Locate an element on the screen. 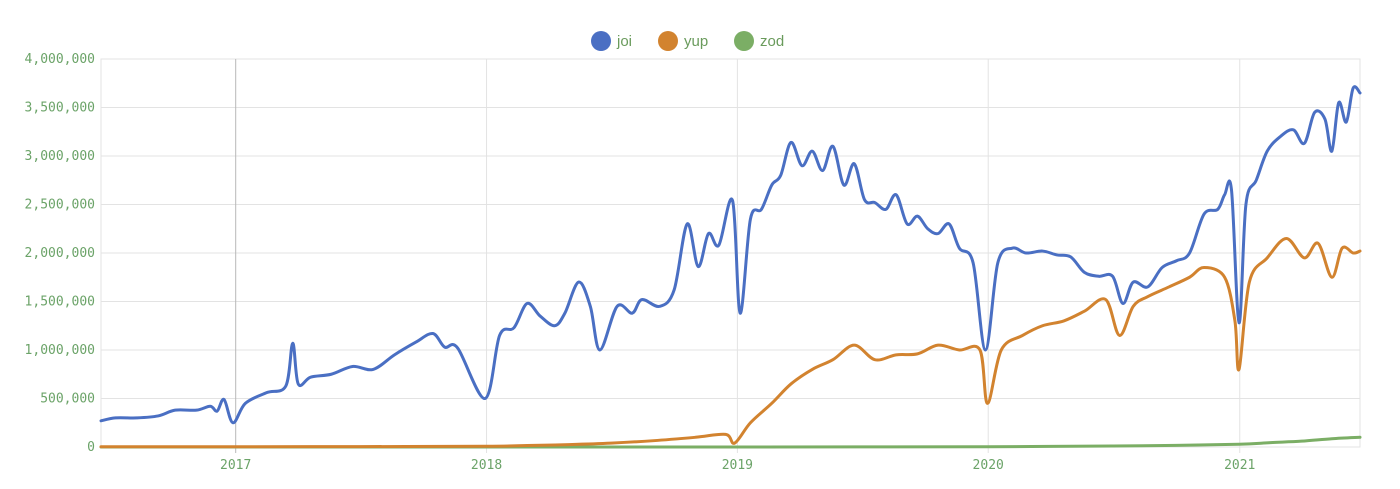 Image resolution: width=1400 pixels, height=489 pixels. x-tick-label: 2021 is located at coordinates (1239, 465).